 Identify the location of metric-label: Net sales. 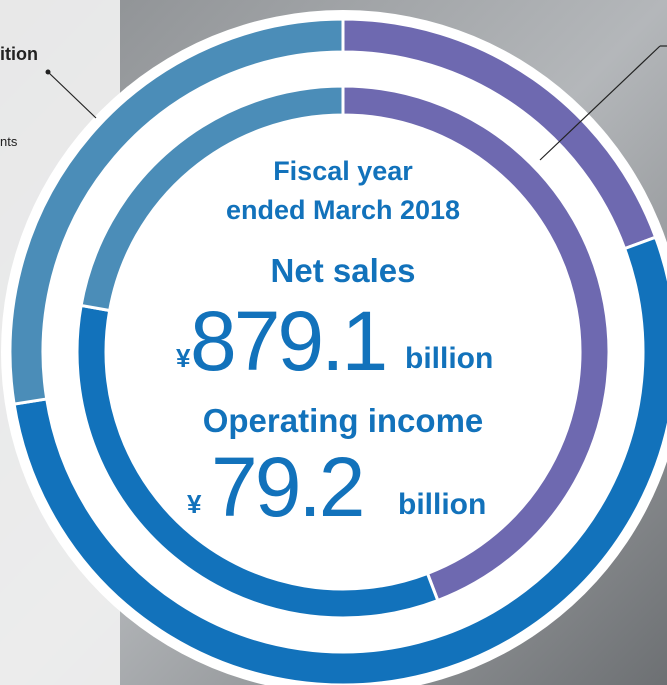
(343, 270).